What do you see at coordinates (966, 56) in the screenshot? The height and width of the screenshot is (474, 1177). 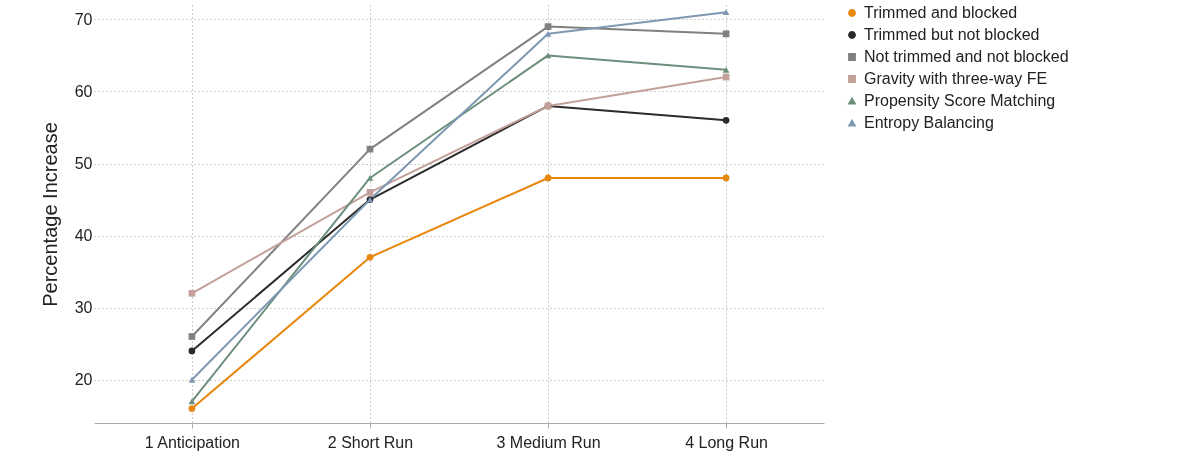 I see `legend-label: Not trimmed and not blocked` at bounding box center [966, 56].